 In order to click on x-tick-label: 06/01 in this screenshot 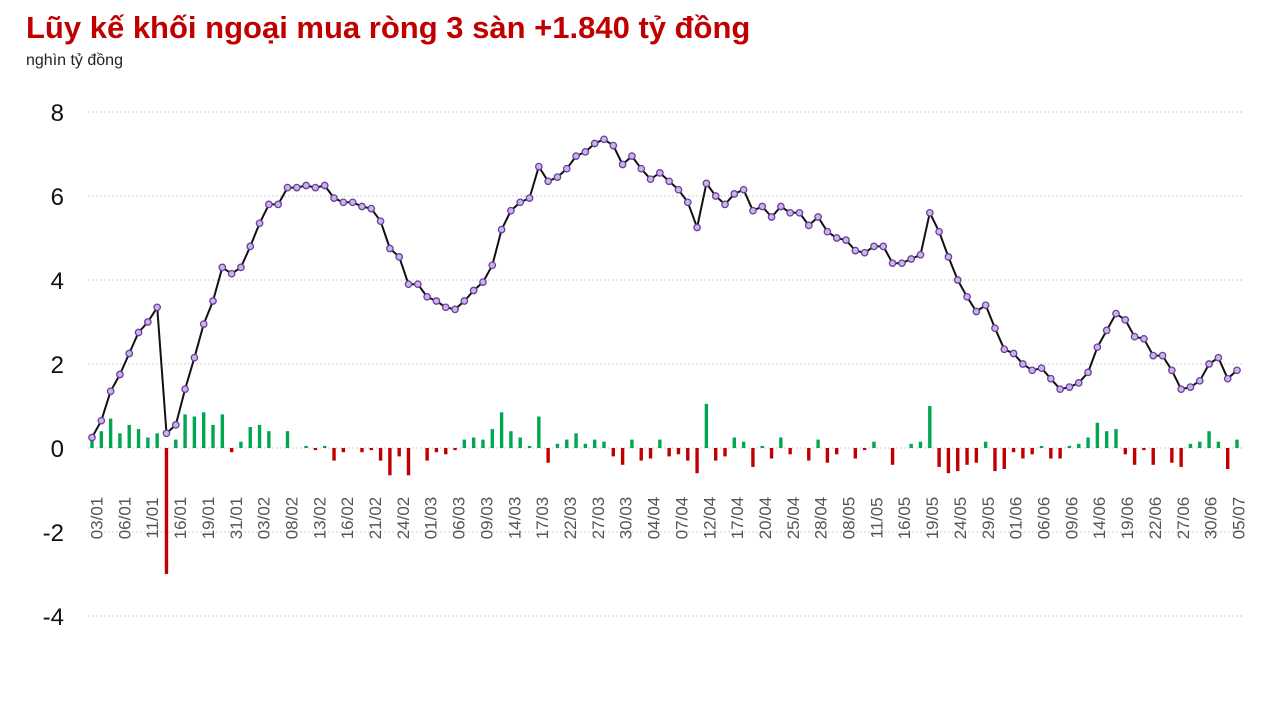, I will do `click(124, 518)`.